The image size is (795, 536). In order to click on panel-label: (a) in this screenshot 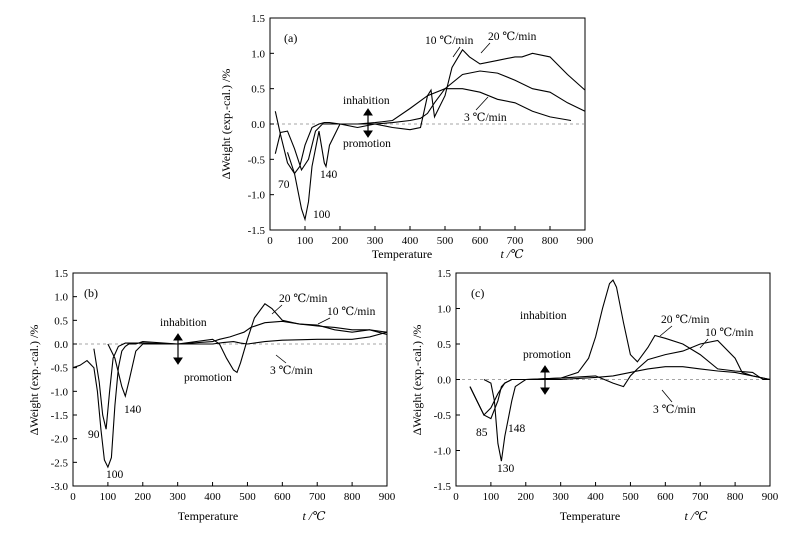, I will do `click(290, 38)`.